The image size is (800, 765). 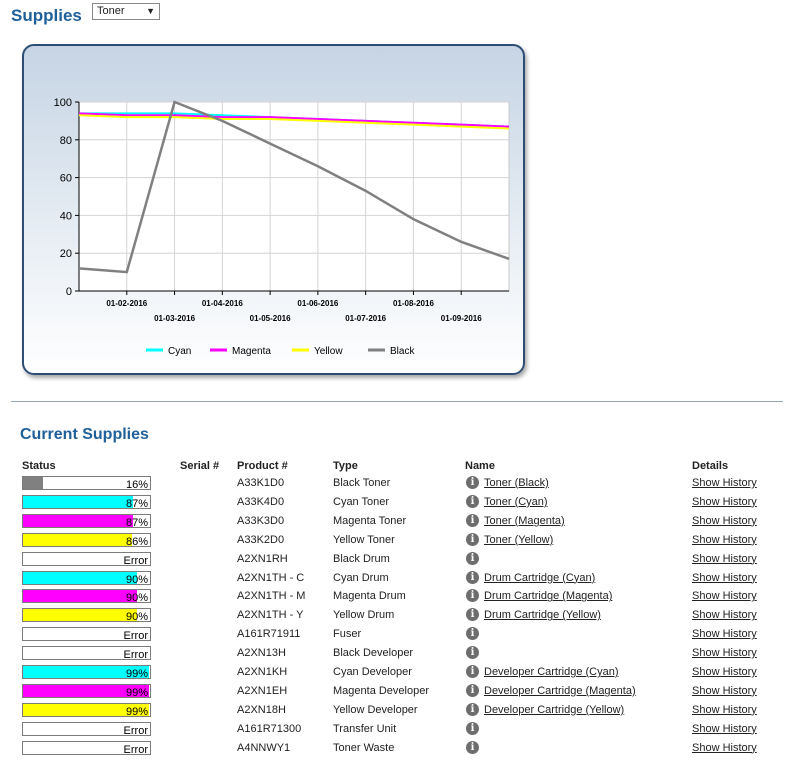 What do you see at coordinates (270, 318) in the screenshot?
I see `x-tick-label: 01-05-2016` at bounding box center [270, 318].